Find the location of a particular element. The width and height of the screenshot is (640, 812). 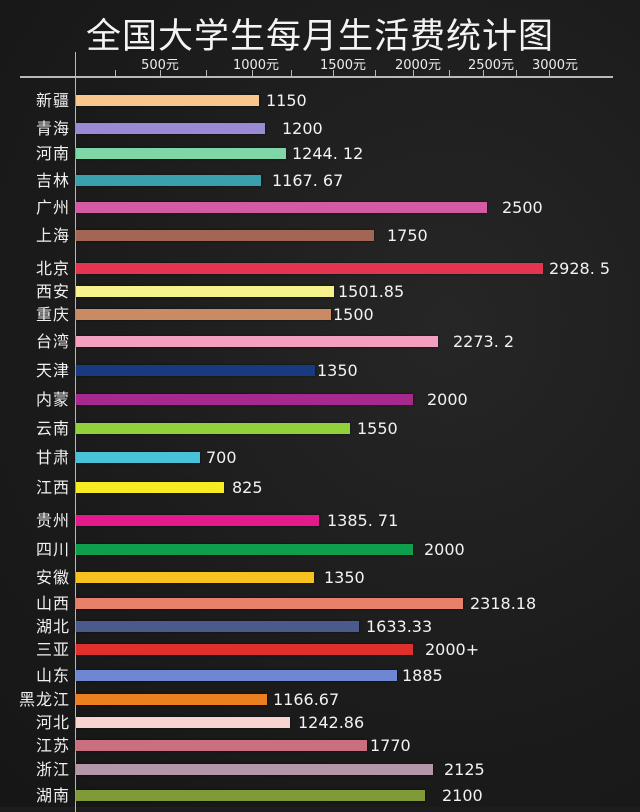

category-label: 上海 is located at coordinates (52, 235).